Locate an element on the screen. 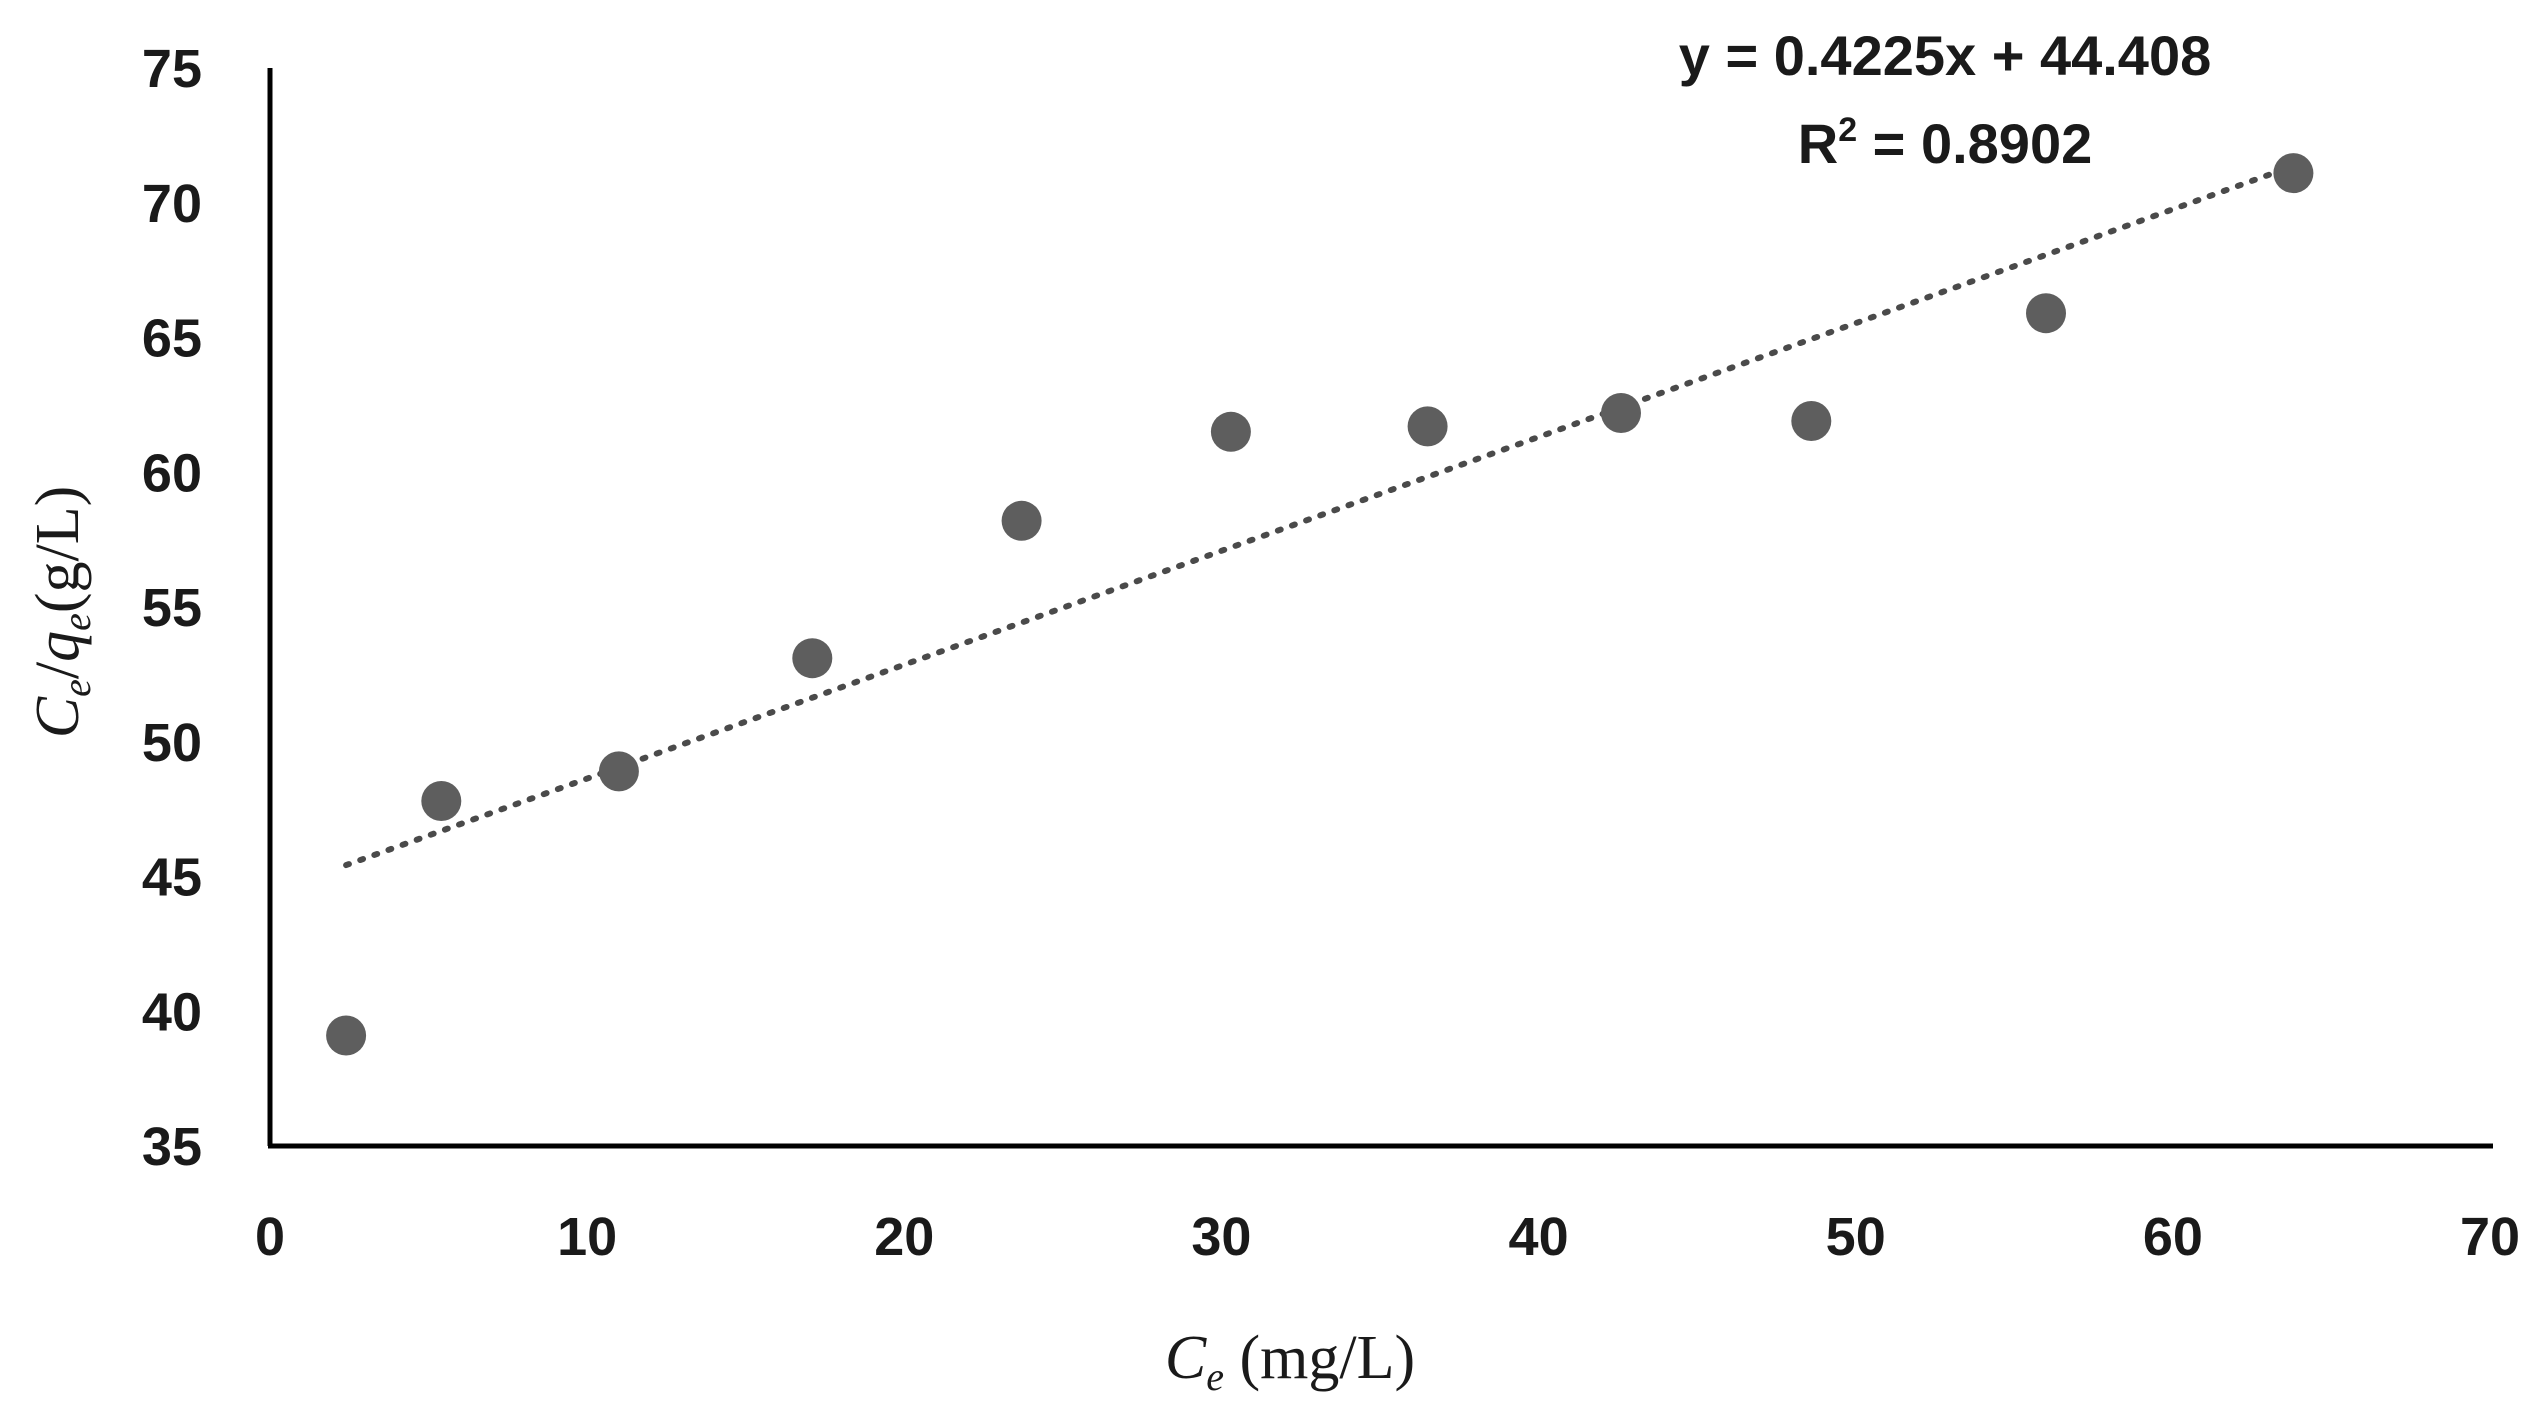 The image size is (2532, 1413). x-tick-label: 10 is located at coordinates (587, 1237).